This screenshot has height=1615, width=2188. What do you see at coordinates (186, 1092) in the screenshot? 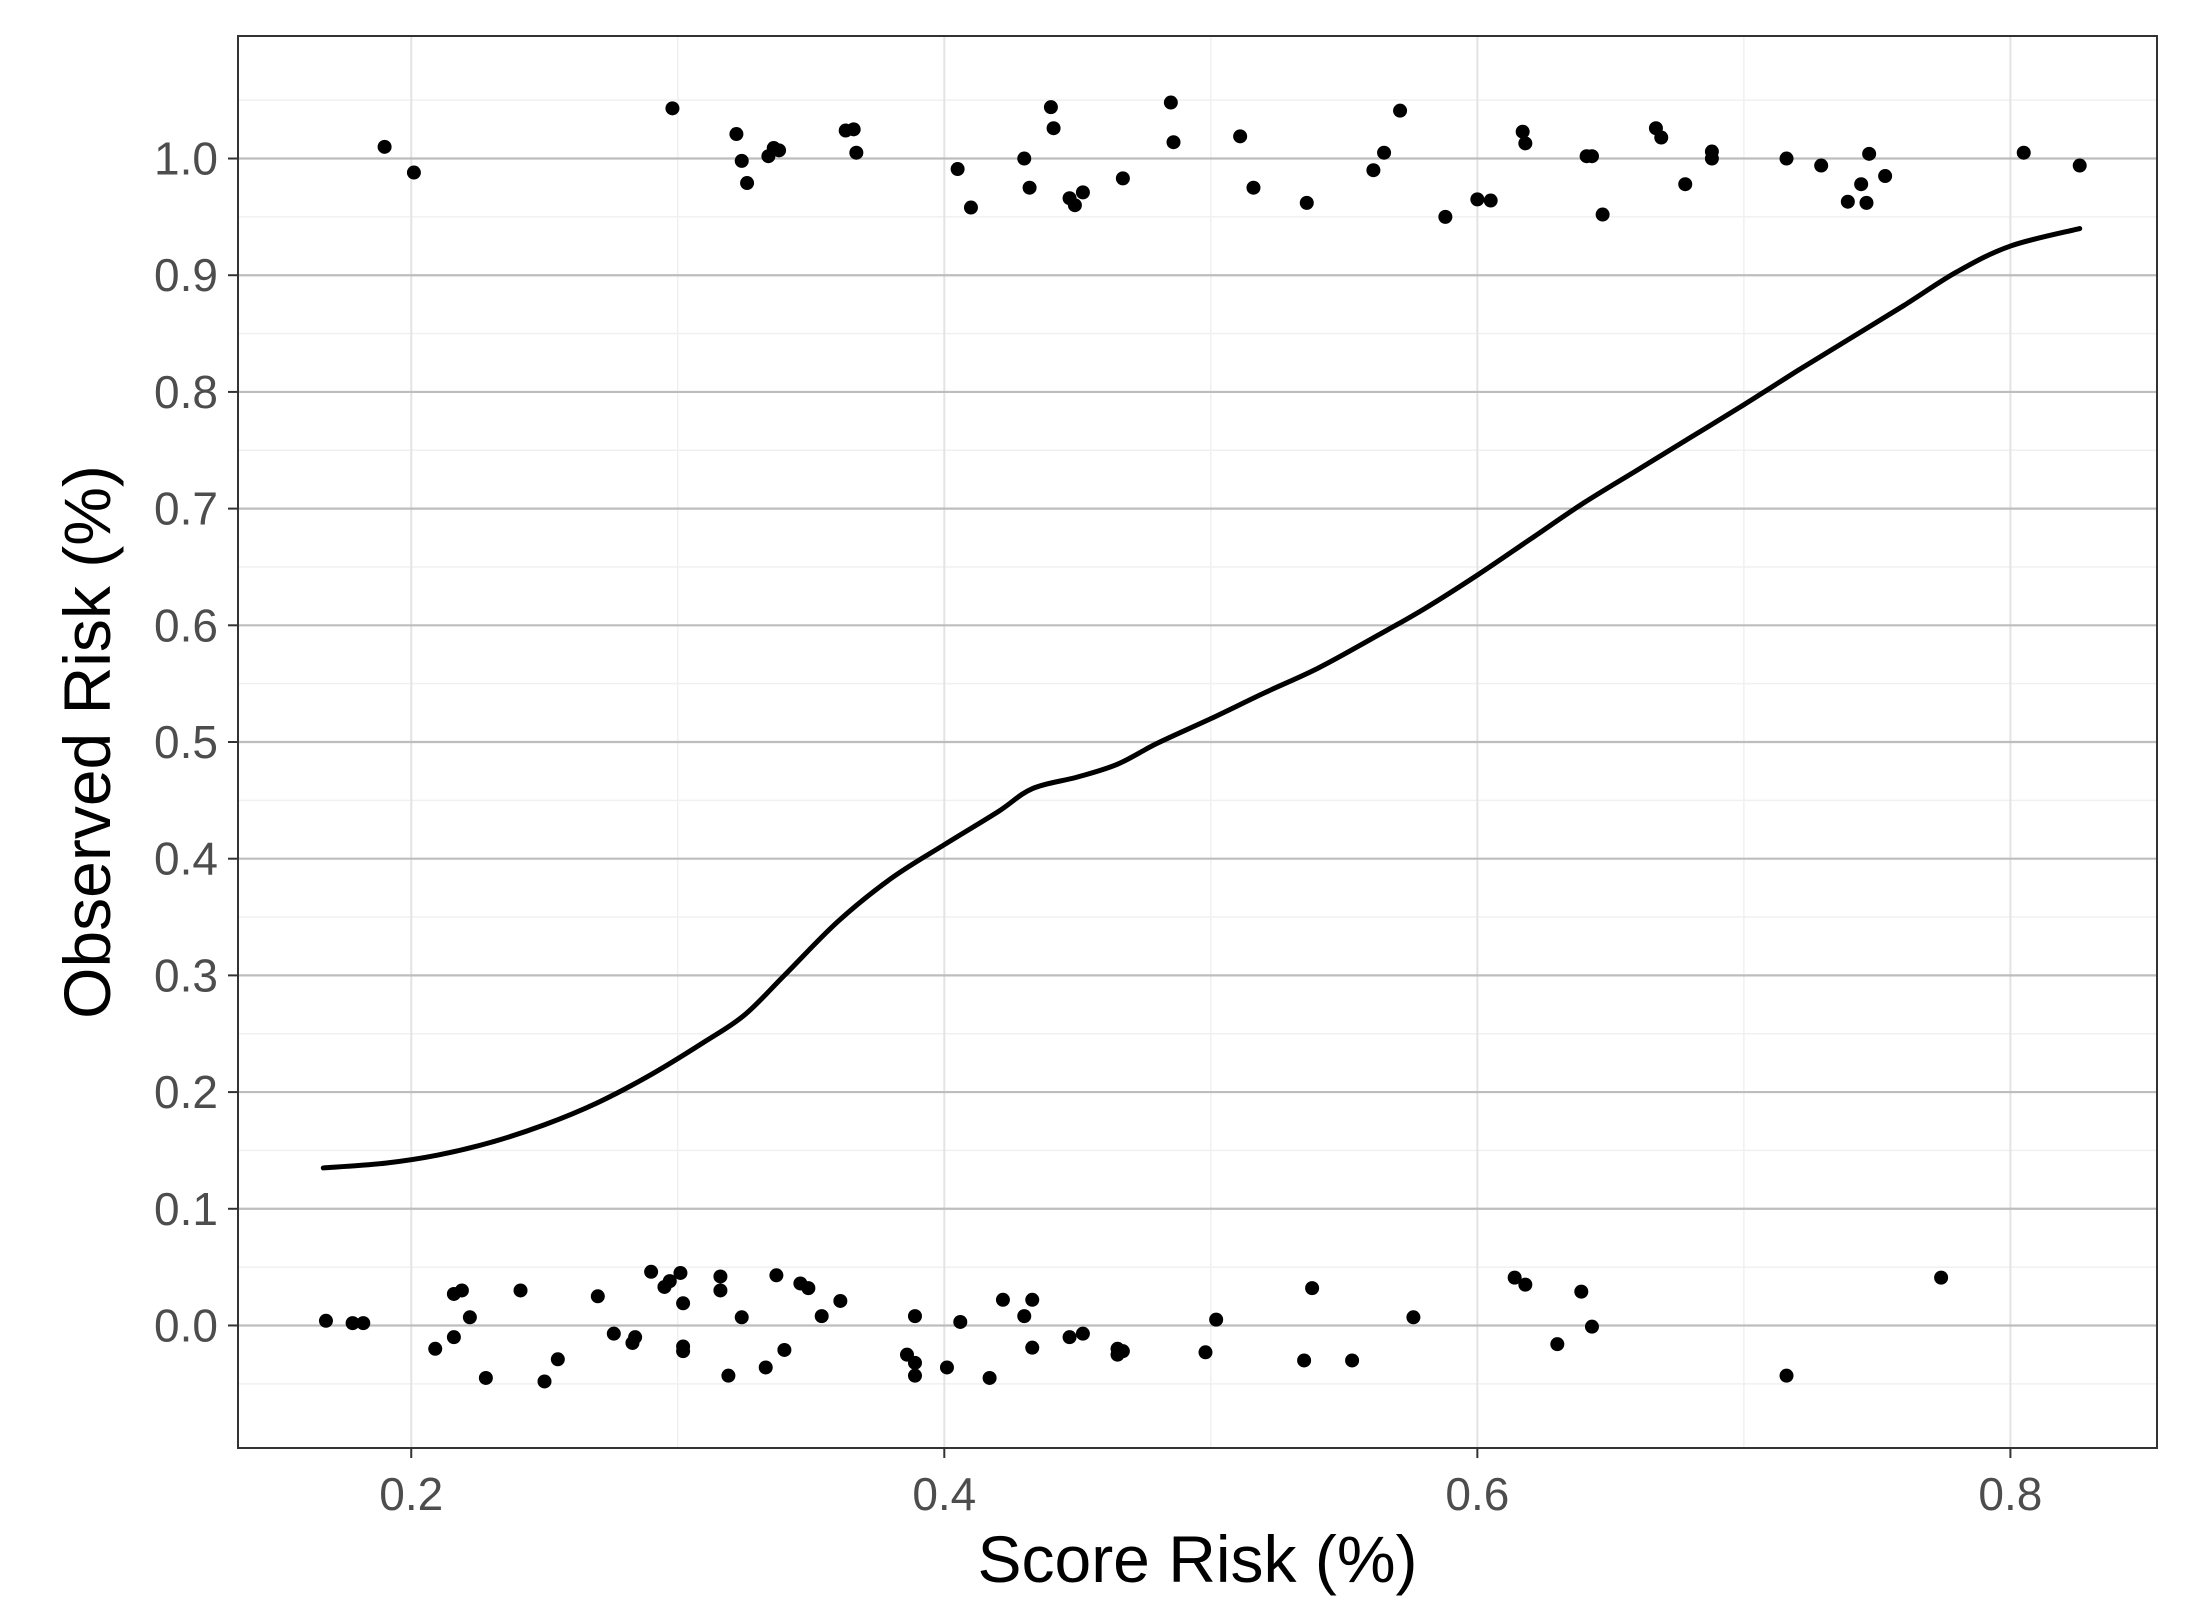
I see `y-tick-label: 0.2` at bounding box center [186, 1092].